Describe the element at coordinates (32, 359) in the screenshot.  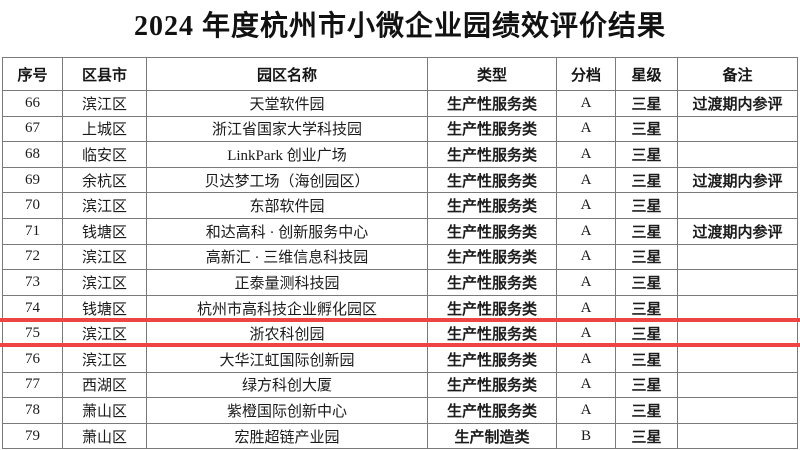
I see `cell-serial-no: 76` at that location.